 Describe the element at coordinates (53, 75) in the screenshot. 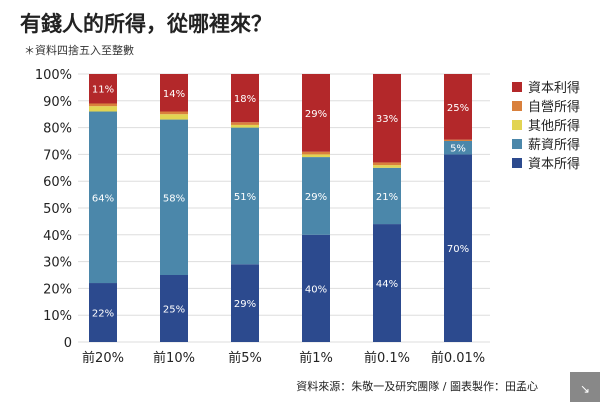

I see `y-tick-label: 100%` at that location.